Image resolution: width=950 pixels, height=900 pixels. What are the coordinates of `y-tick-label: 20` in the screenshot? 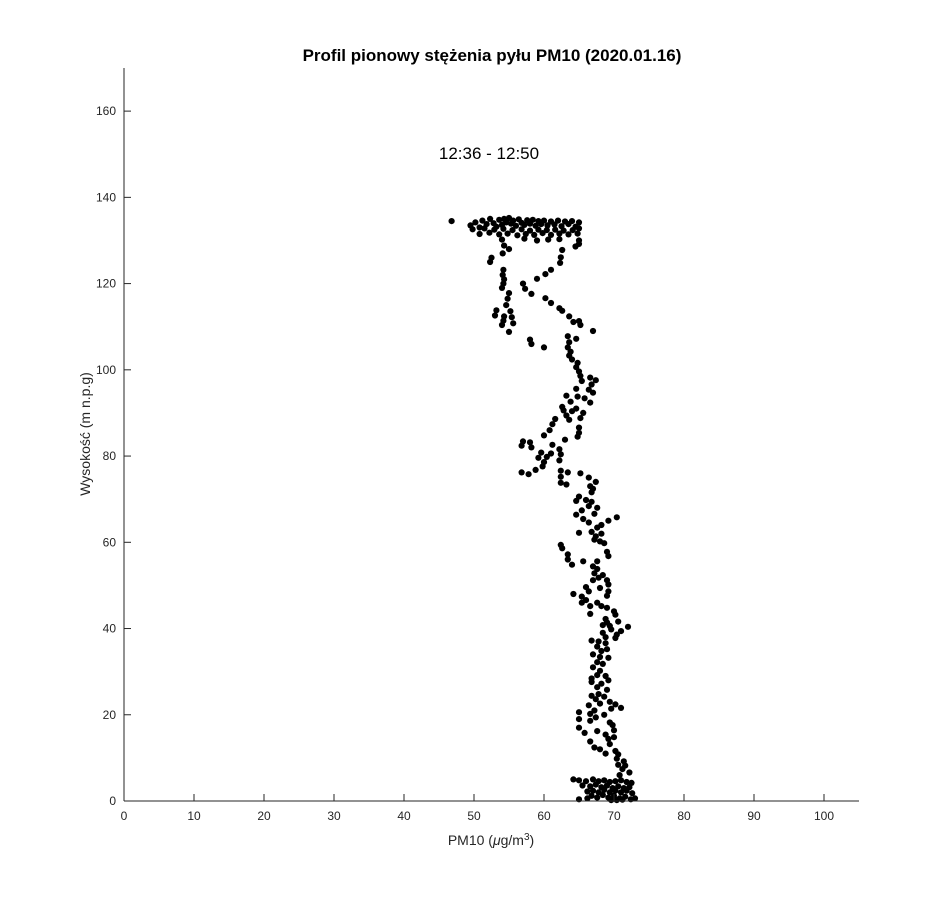 It's located at (110, 715).